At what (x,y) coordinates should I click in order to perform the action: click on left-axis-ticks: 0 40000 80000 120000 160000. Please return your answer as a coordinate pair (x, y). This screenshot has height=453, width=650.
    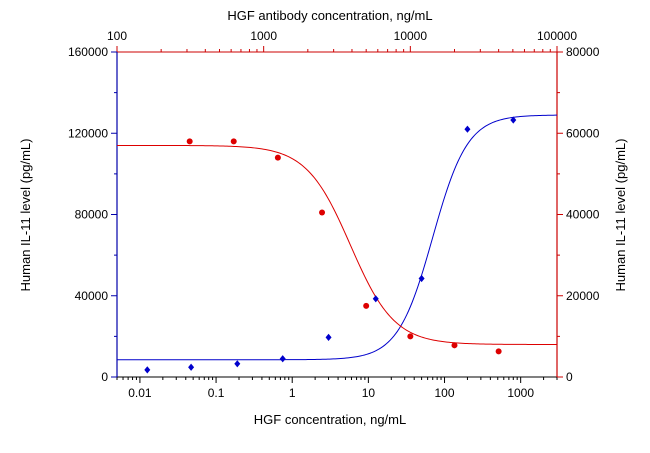
    Looking at the image, I should click on (92, 214).